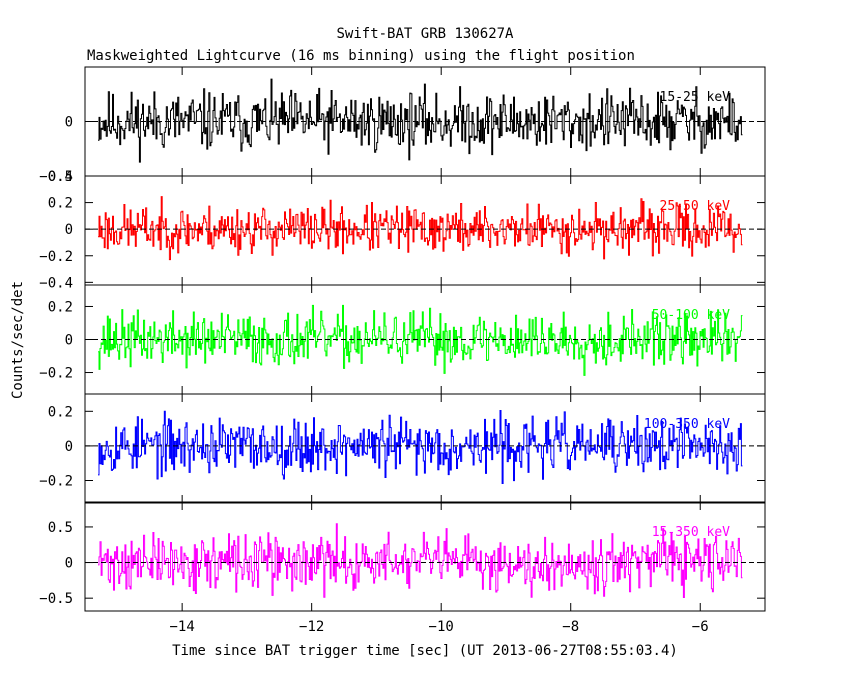 This screenshot has height=680, width=850. What do you see at coordinates (69, 230) in the screenshot?
I see `y-tick-label-2-2: 0` at bounding box center [69, 230].